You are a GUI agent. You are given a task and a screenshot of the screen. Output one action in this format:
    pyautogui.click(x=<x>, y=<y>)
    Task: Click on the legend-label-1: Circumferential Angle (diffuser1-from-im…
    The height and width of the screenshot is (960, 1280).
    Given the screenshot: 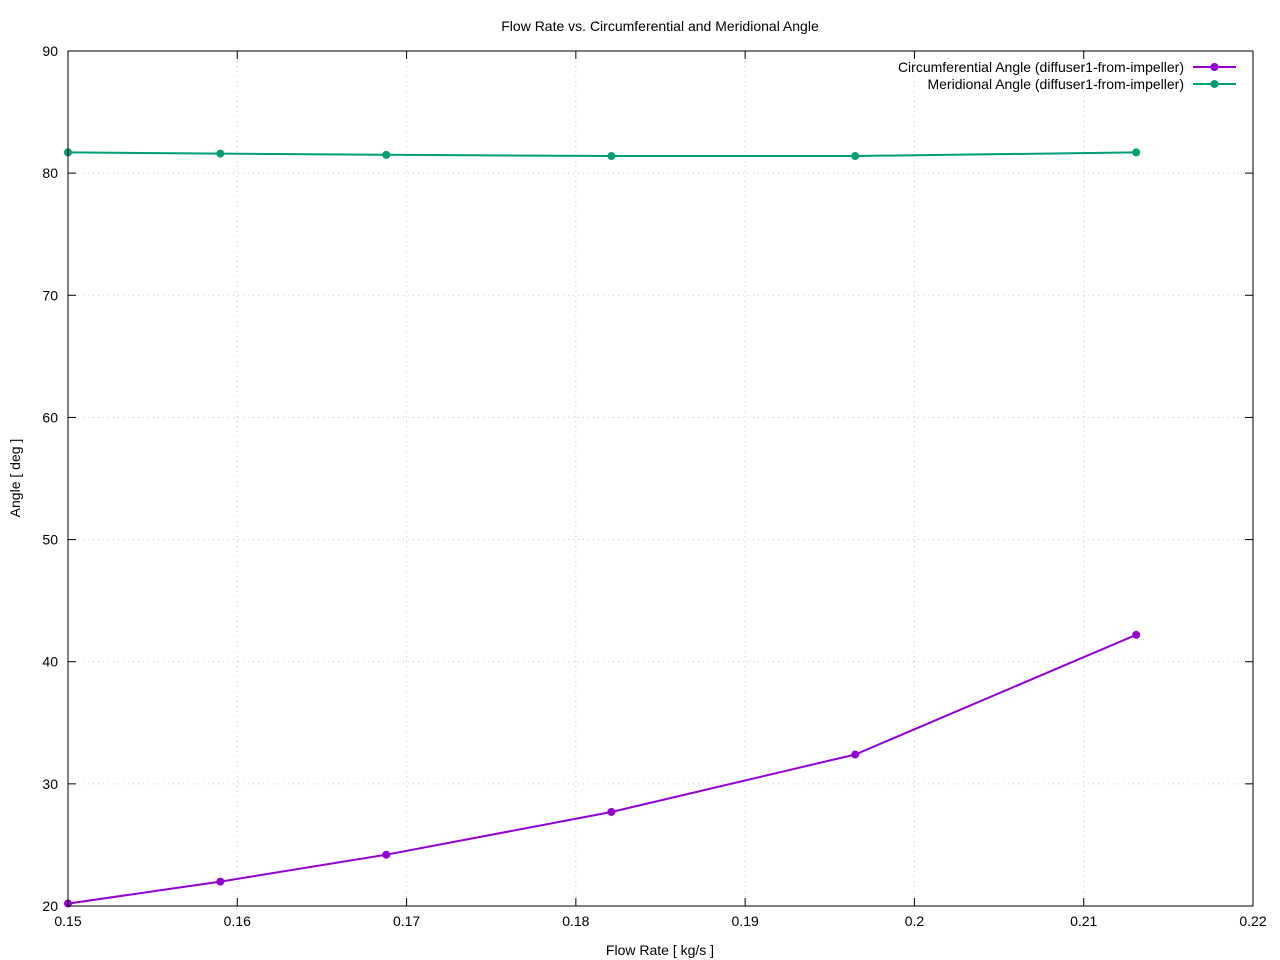 What is the action you would take?
    pyautogui.click(x=1041, y=67)
    